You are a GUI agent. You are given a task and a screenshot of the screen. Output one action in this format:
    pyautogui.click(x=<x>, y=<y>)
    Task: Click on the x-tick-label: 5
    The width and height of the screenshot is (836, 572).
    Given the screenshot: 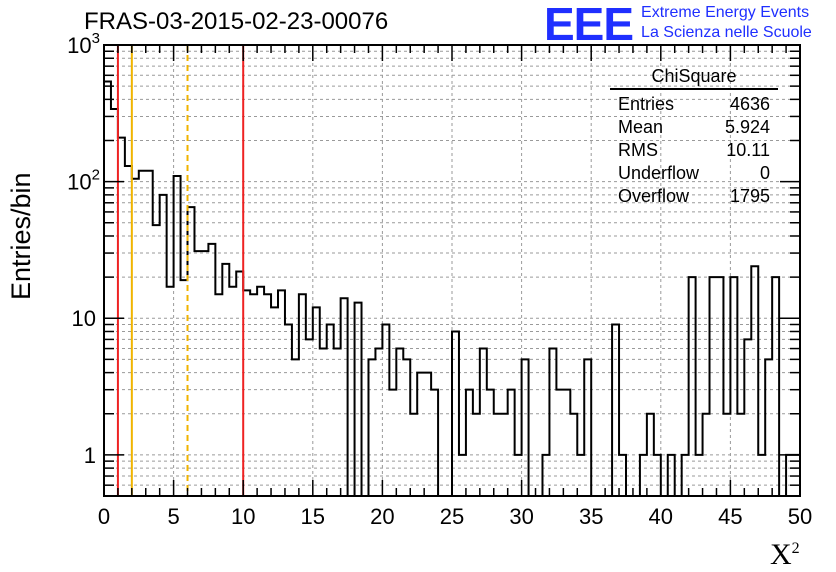 What is the action you would take?
    pyautogui.click(x=173, y=516)
    